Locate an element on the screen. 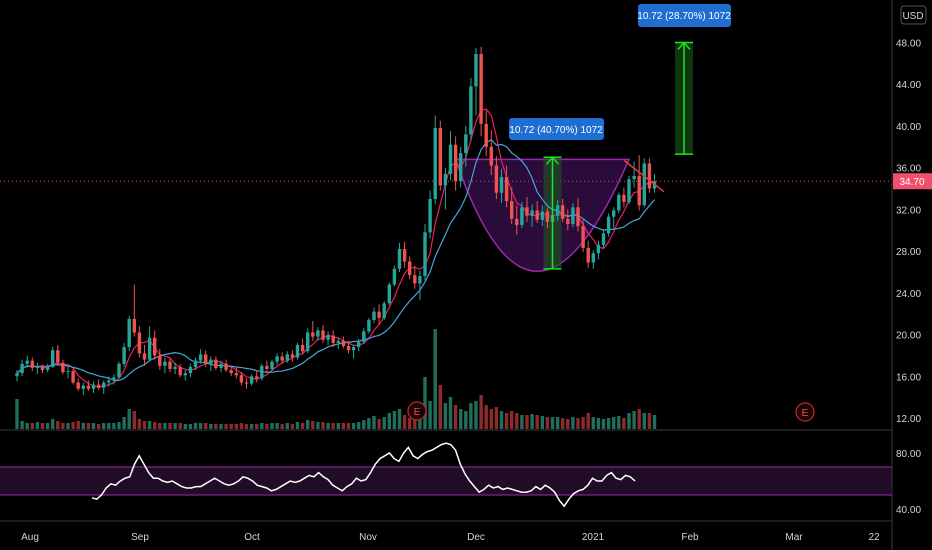 The height and width of the screenshot is (550, 932). currency-text: USD is located at coordinates (912, 16).